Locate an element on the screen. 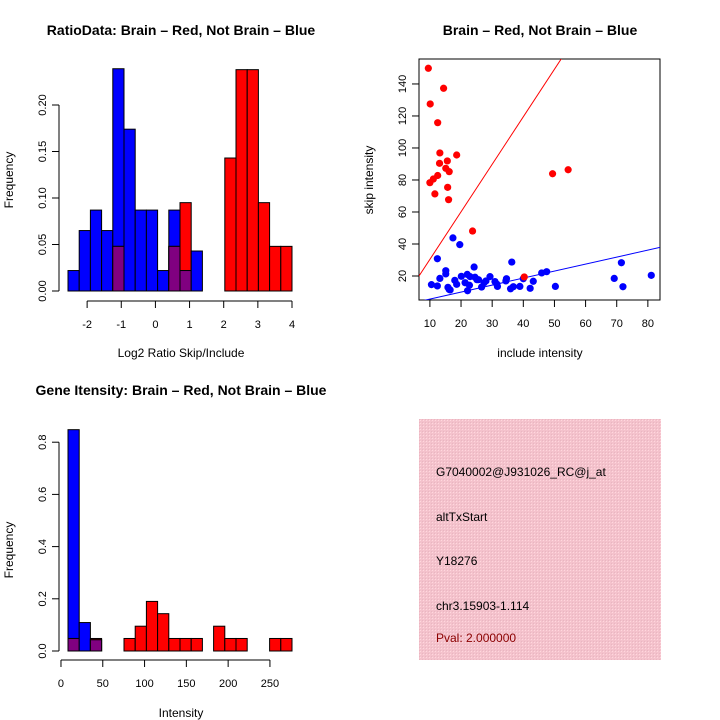 The height and width of the screenshot is (720, 720). x-tick-label: 100 is located at coordinates (144, 684).